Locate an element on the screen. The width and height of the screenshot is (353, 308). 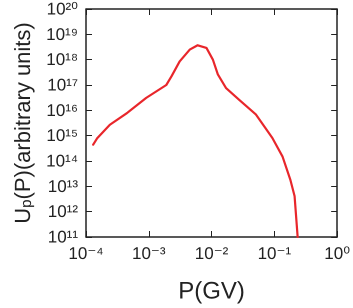
x-axis-title: P(GV) is located at coordinates (211, 291).